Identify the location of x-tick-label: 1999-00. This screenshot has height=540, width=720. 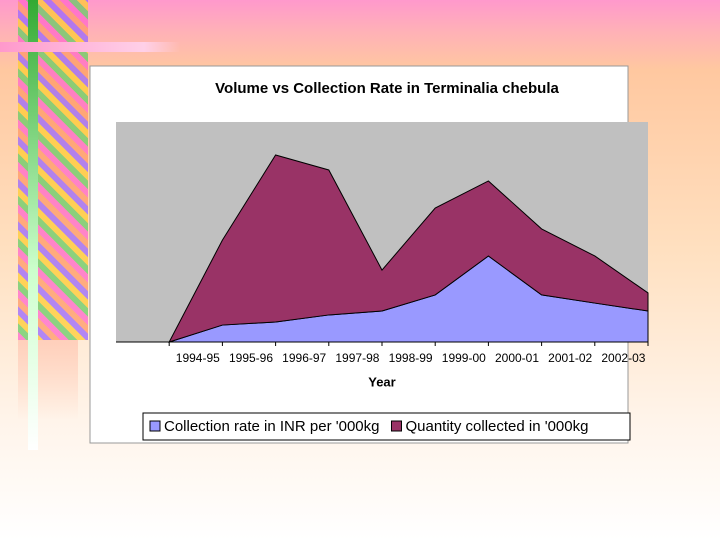
(464, 358).